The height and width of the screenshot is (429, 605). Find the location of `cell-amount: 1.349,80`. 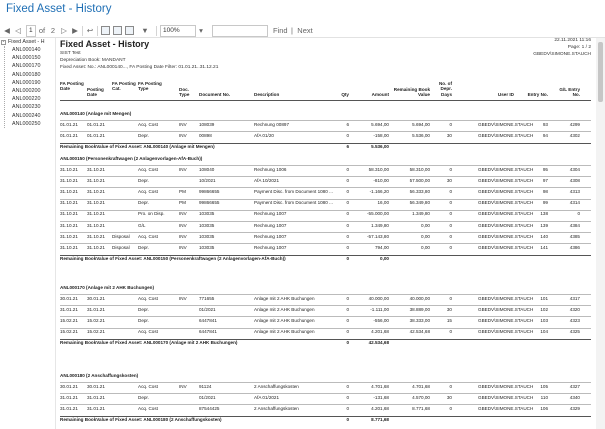

cell-amount: 1.349,80 is located at coordinates (380, 225).